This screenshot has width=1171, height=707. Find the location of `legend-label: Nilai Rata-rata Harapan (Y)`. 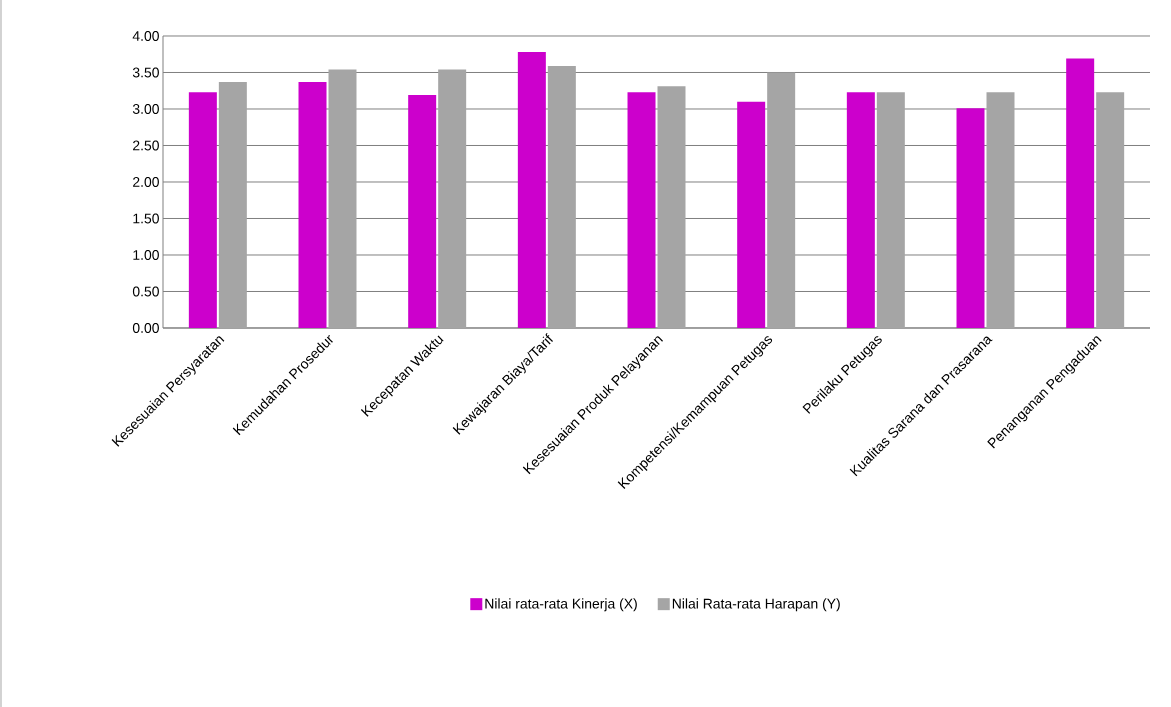

legend-label: Nilai Rata-rata Harapan (Y) is located at coordinates (756, 605).